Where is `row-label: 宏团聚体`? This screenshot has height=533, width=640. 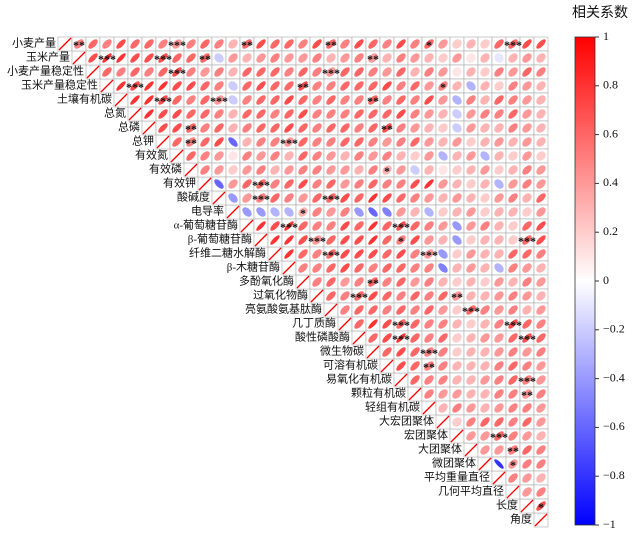
row-label: 宏团聚体 is located at coordinates (426, 435).